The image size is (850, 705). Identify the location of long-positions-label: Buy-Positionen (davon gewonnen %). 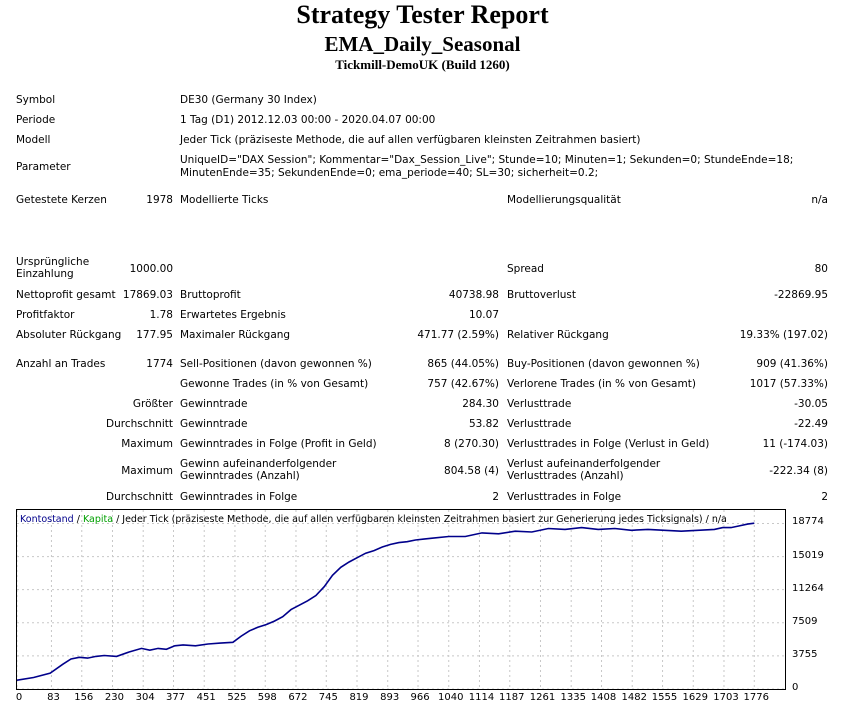
(603, 364).